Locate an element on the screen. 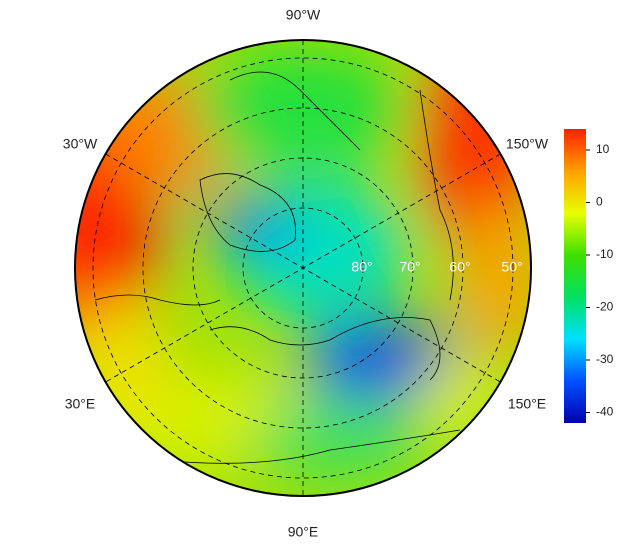 The image size is (625, 552). colorbar is located at coordinates (575, 276).